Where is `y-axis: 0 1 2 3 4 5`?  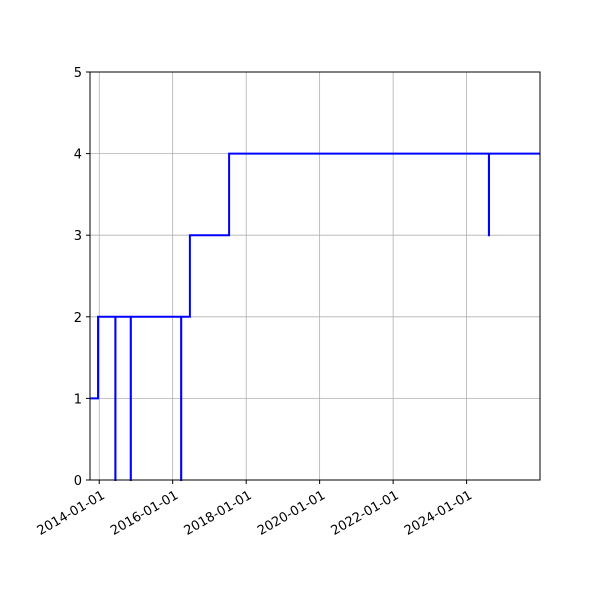 y-axis: 0 1 2 3 4 5 is located at coordinates (82, 277).